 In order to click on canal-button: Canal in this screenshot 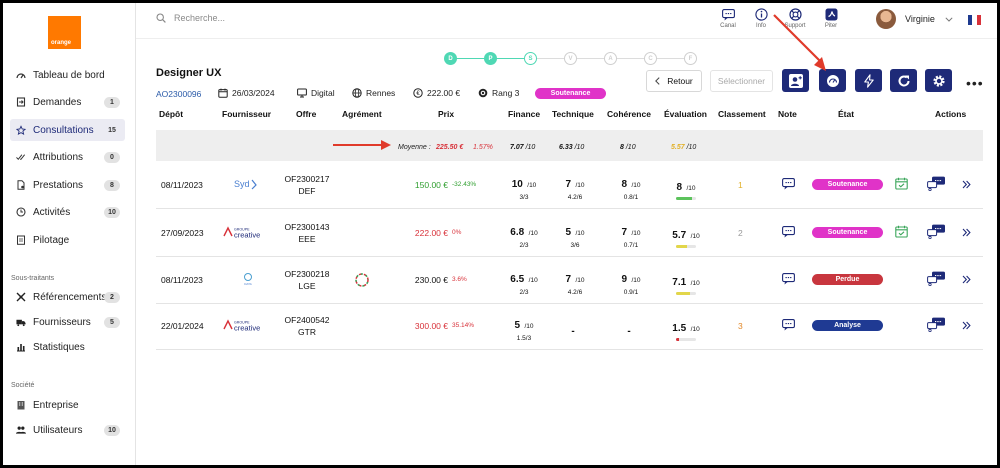, I will do `click(728, 18)`.